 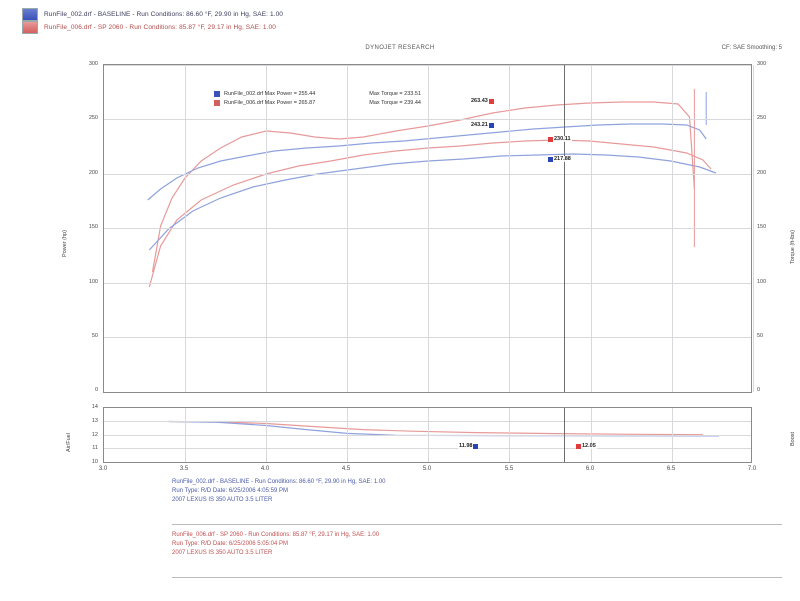 I want to click on legend-torque-run-b: Max Torque = 239.44, so click(x=395, y=102).